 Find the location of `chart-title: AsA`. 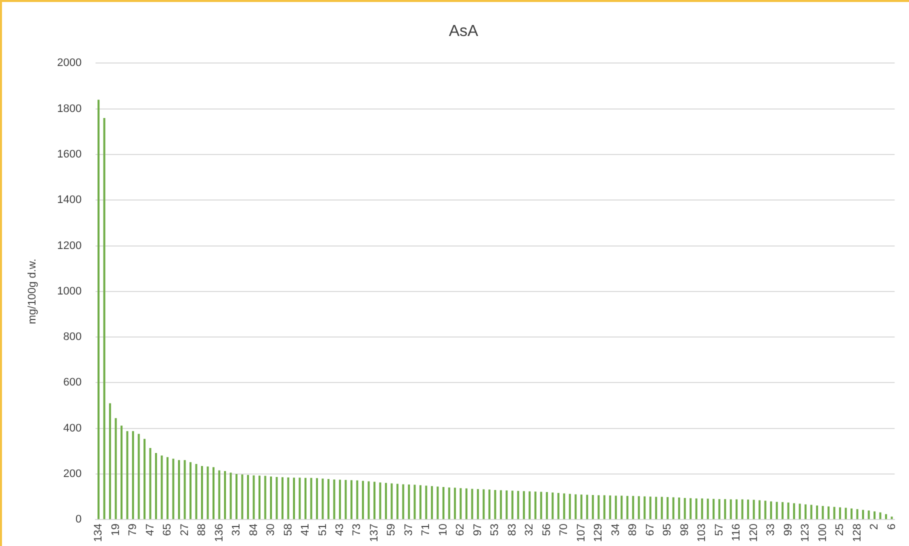

chart-title: AsA is located at coordinates (463, 31).